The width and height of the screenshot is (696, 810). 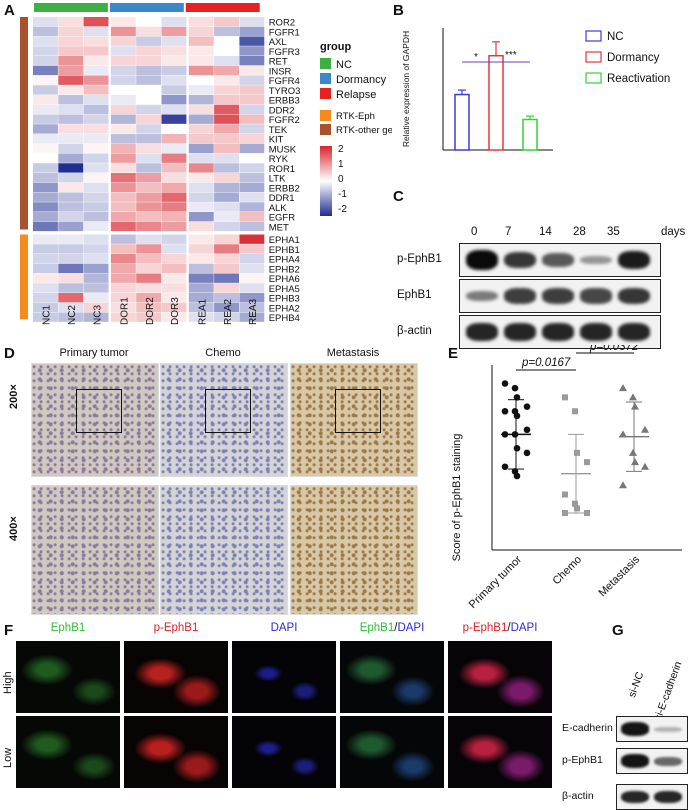 I want to click on sample-label: NC2, so click(x=72, y=315).